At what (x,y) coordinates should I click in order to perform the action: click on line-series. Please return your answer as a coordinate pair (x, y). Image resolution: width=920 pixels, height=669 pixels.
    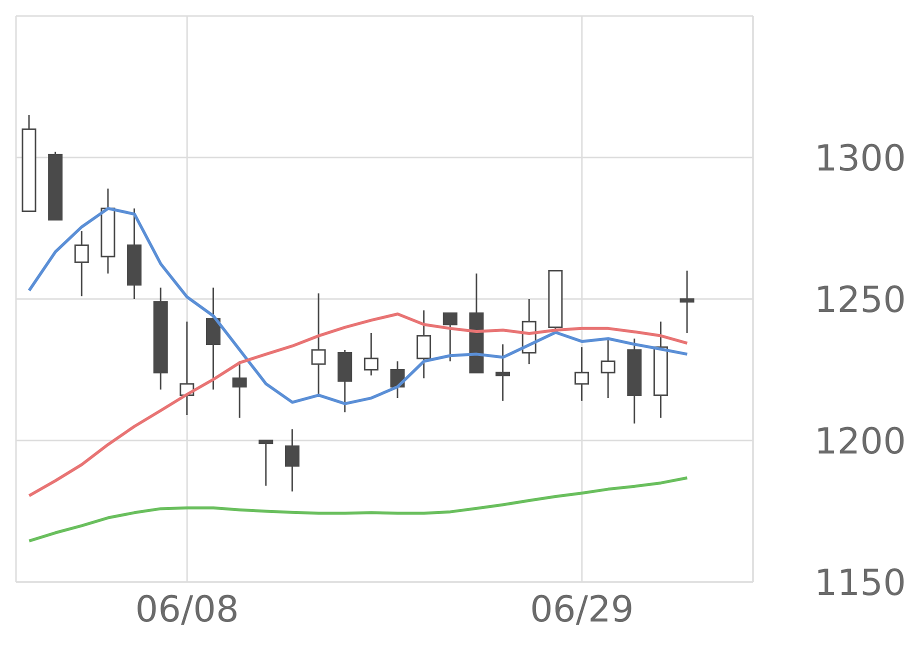
    Looking at the image, I should click on (358, 509).